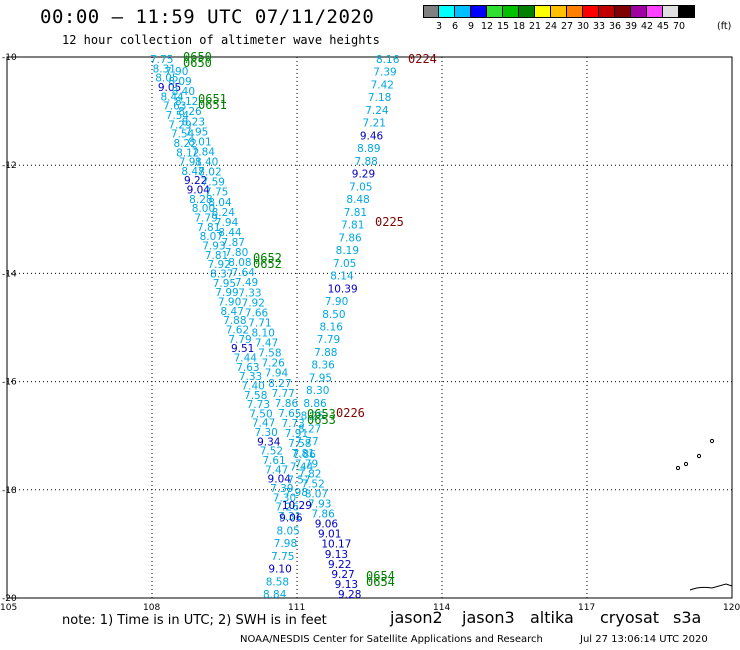 This screenshot has width=740, height=650. What do you see at coordinates (296, 608) in the screenshot?
I see `lon-tick-label: 111` at bounding box center [296, 608].